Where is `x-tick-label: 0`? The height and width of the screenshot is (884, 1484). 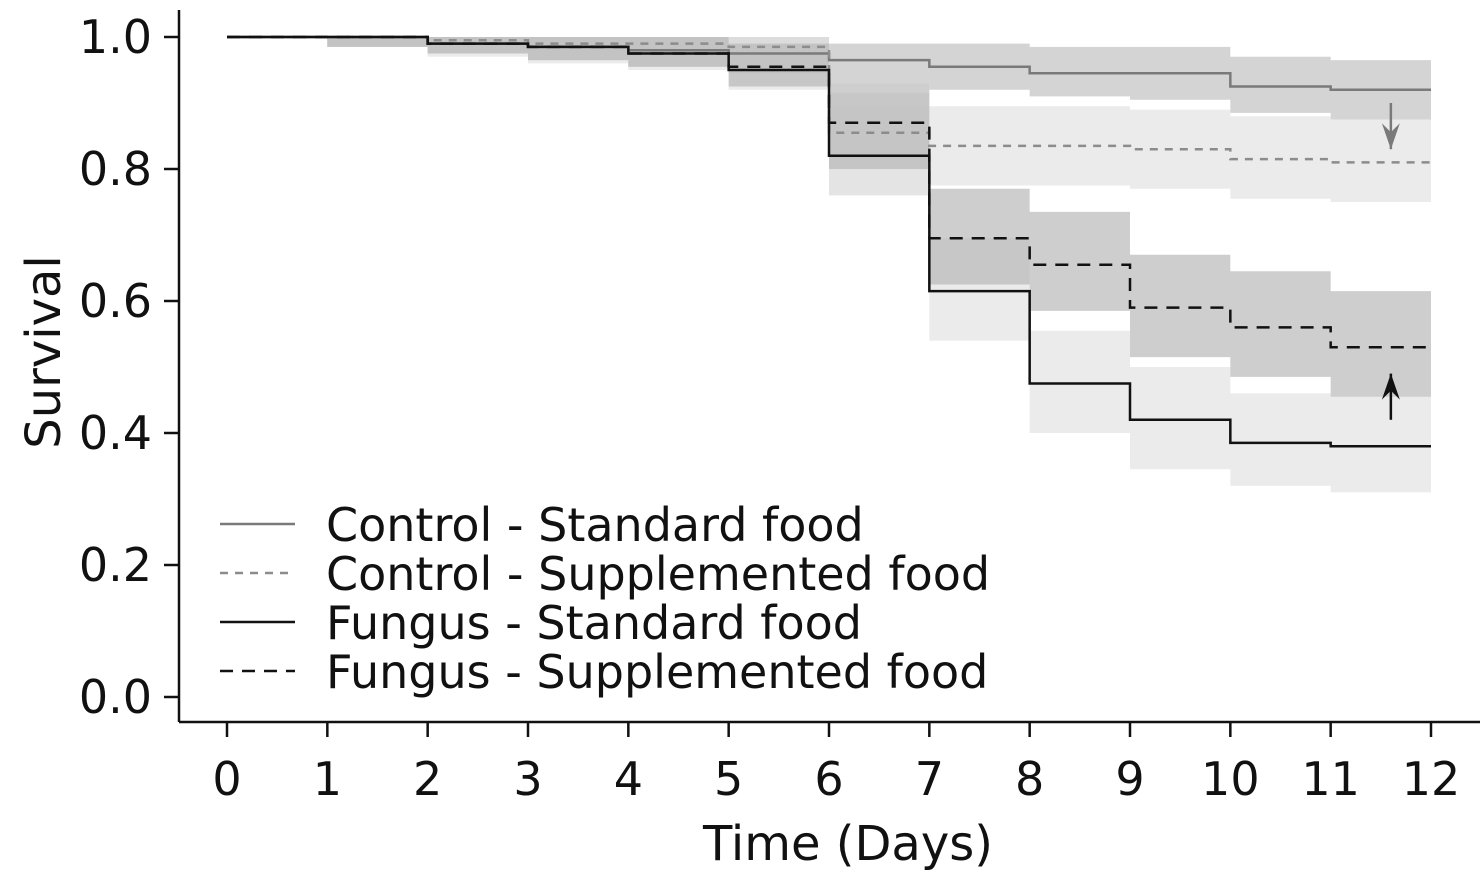 x-tick-label: 0 is located at coordinates (226, 779).